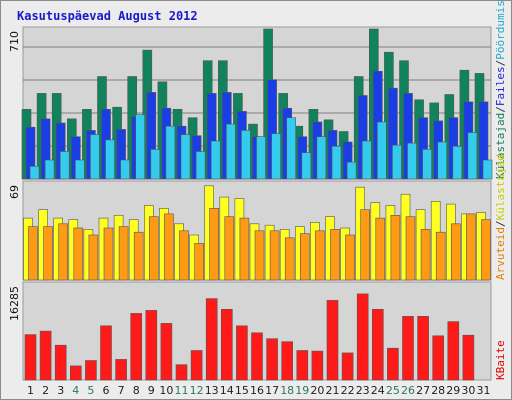 This screenshot has height=400, width=512. What do you see at coordinates (136, 390) in the screenshot?
I see `x-tick-label-8: 8` at bounding box center [136, 390].